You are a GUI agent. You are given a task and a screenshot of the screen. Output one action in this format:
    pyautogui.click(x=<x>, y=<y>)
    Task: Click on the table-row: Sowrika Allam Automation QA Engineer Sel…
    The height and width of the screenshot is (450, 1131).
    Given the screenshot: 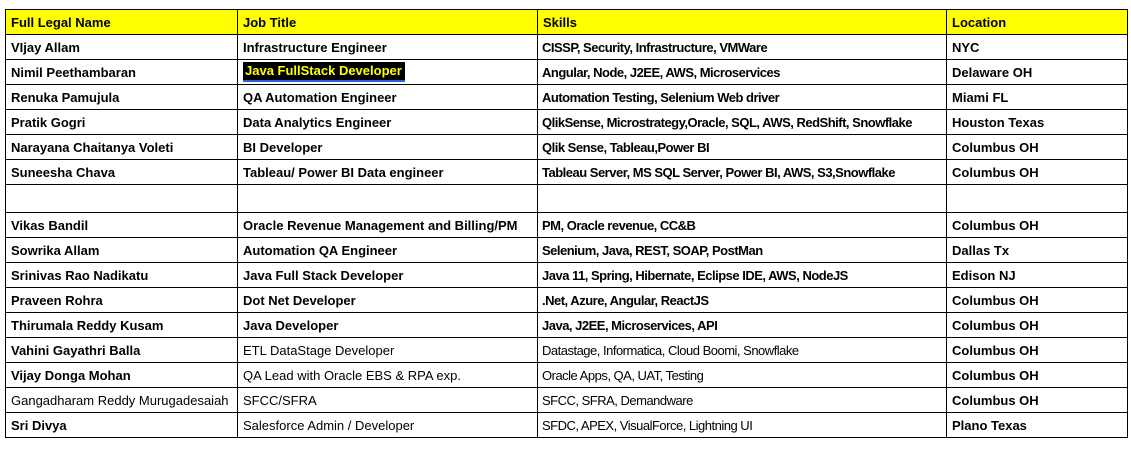 What is the action you would take?
    pyautogui.click(x=566, y=250)
    